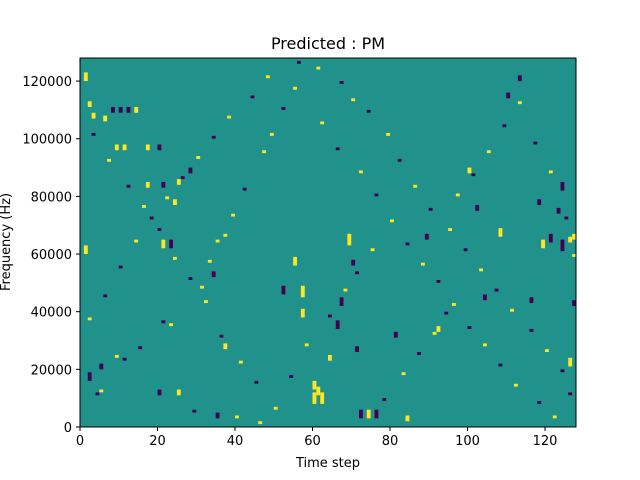  Describe the element at coordinates (47, 82) in the screenshot. I see `y-tick-label: 120000` at that location.